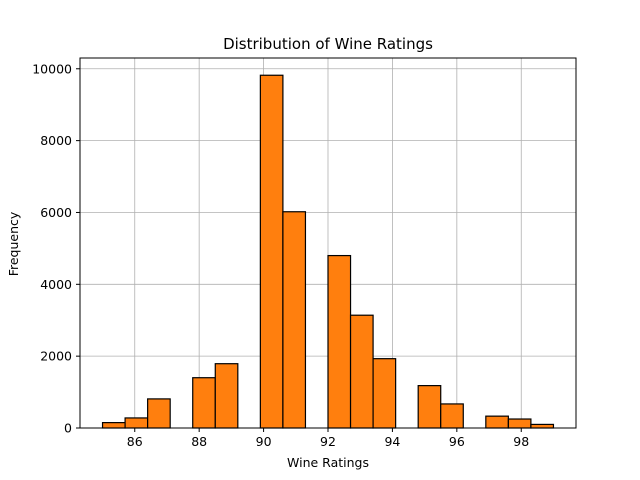  Describe the element at coordinates (56, 248) in the screenshot. I see `y-axis-ticks: 0 2000 4000 6000 8000 10000` at that location.